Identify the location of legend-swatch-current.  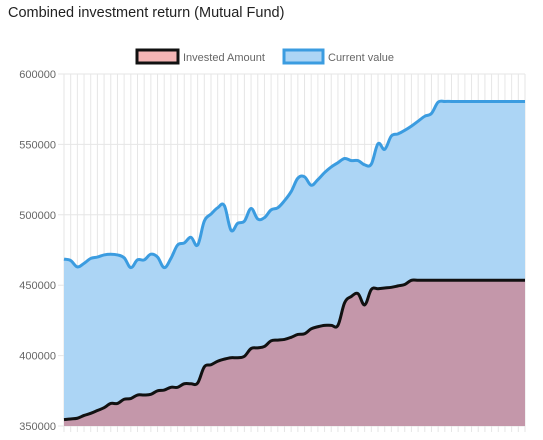
(303, 56).